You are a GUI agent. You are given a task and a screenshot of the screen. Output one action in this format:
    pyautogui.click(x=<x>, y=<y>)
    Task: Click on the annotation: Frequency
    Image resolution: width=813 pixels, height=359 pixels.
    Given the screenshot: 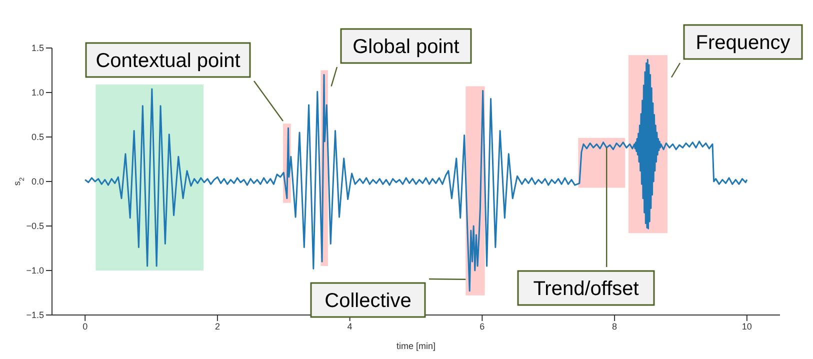 What is the action you would take?
    pyautogui.click(x=743, y=43)
    